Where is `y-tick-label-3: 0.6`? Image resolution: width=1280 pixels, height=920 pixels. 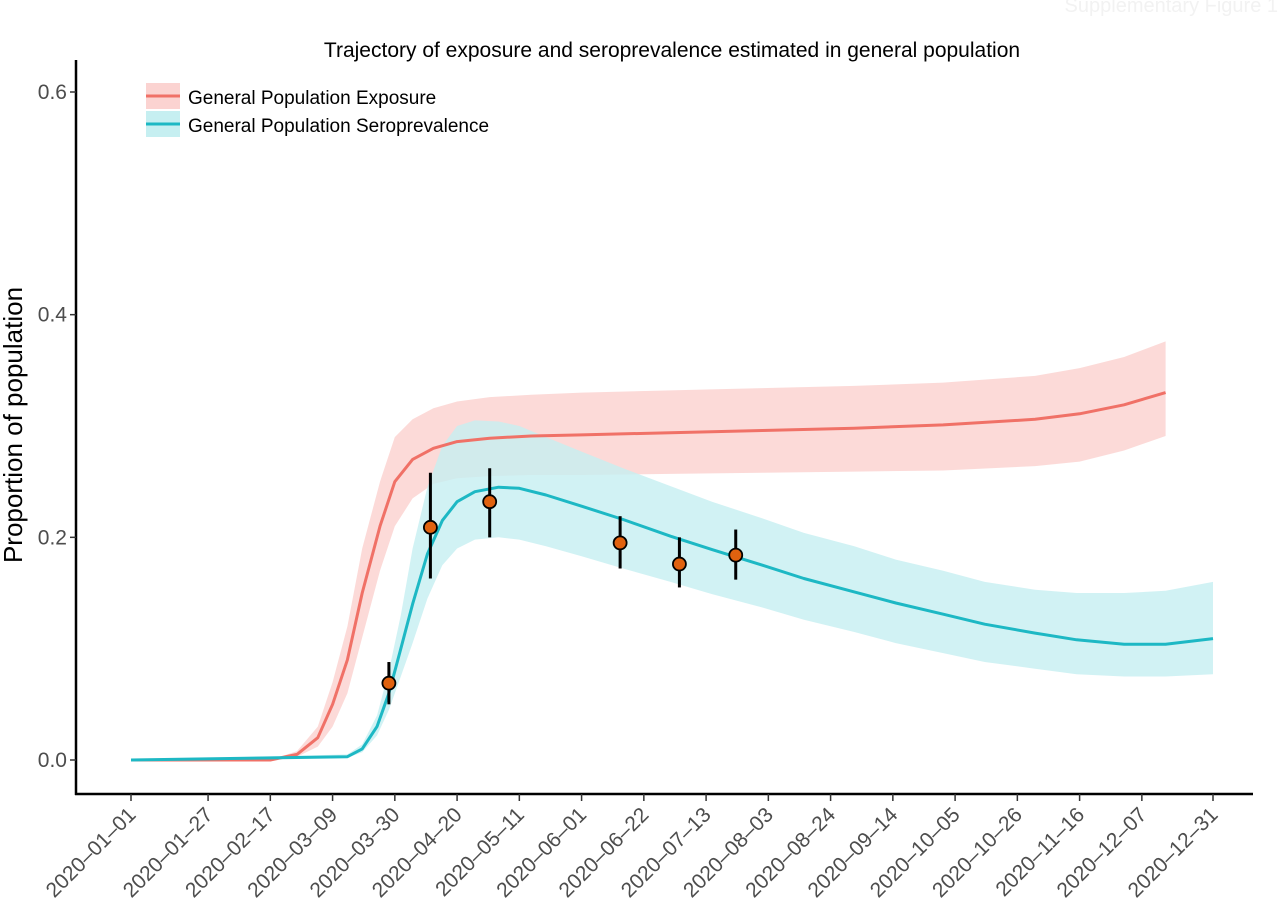
y-tick-label-3: 0.6 is located at coordinates (52, 92).